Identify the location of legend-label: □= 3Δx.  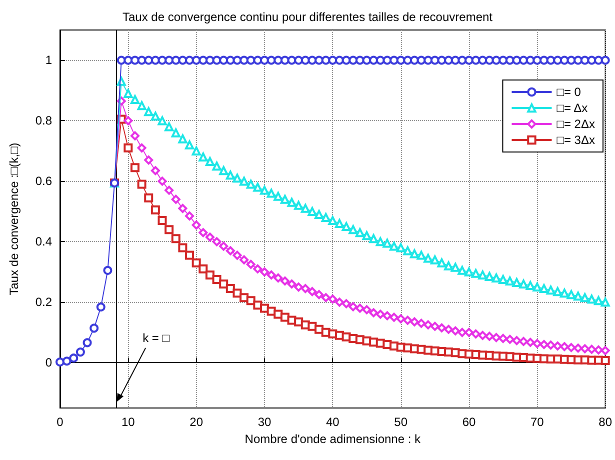
(575, 140).